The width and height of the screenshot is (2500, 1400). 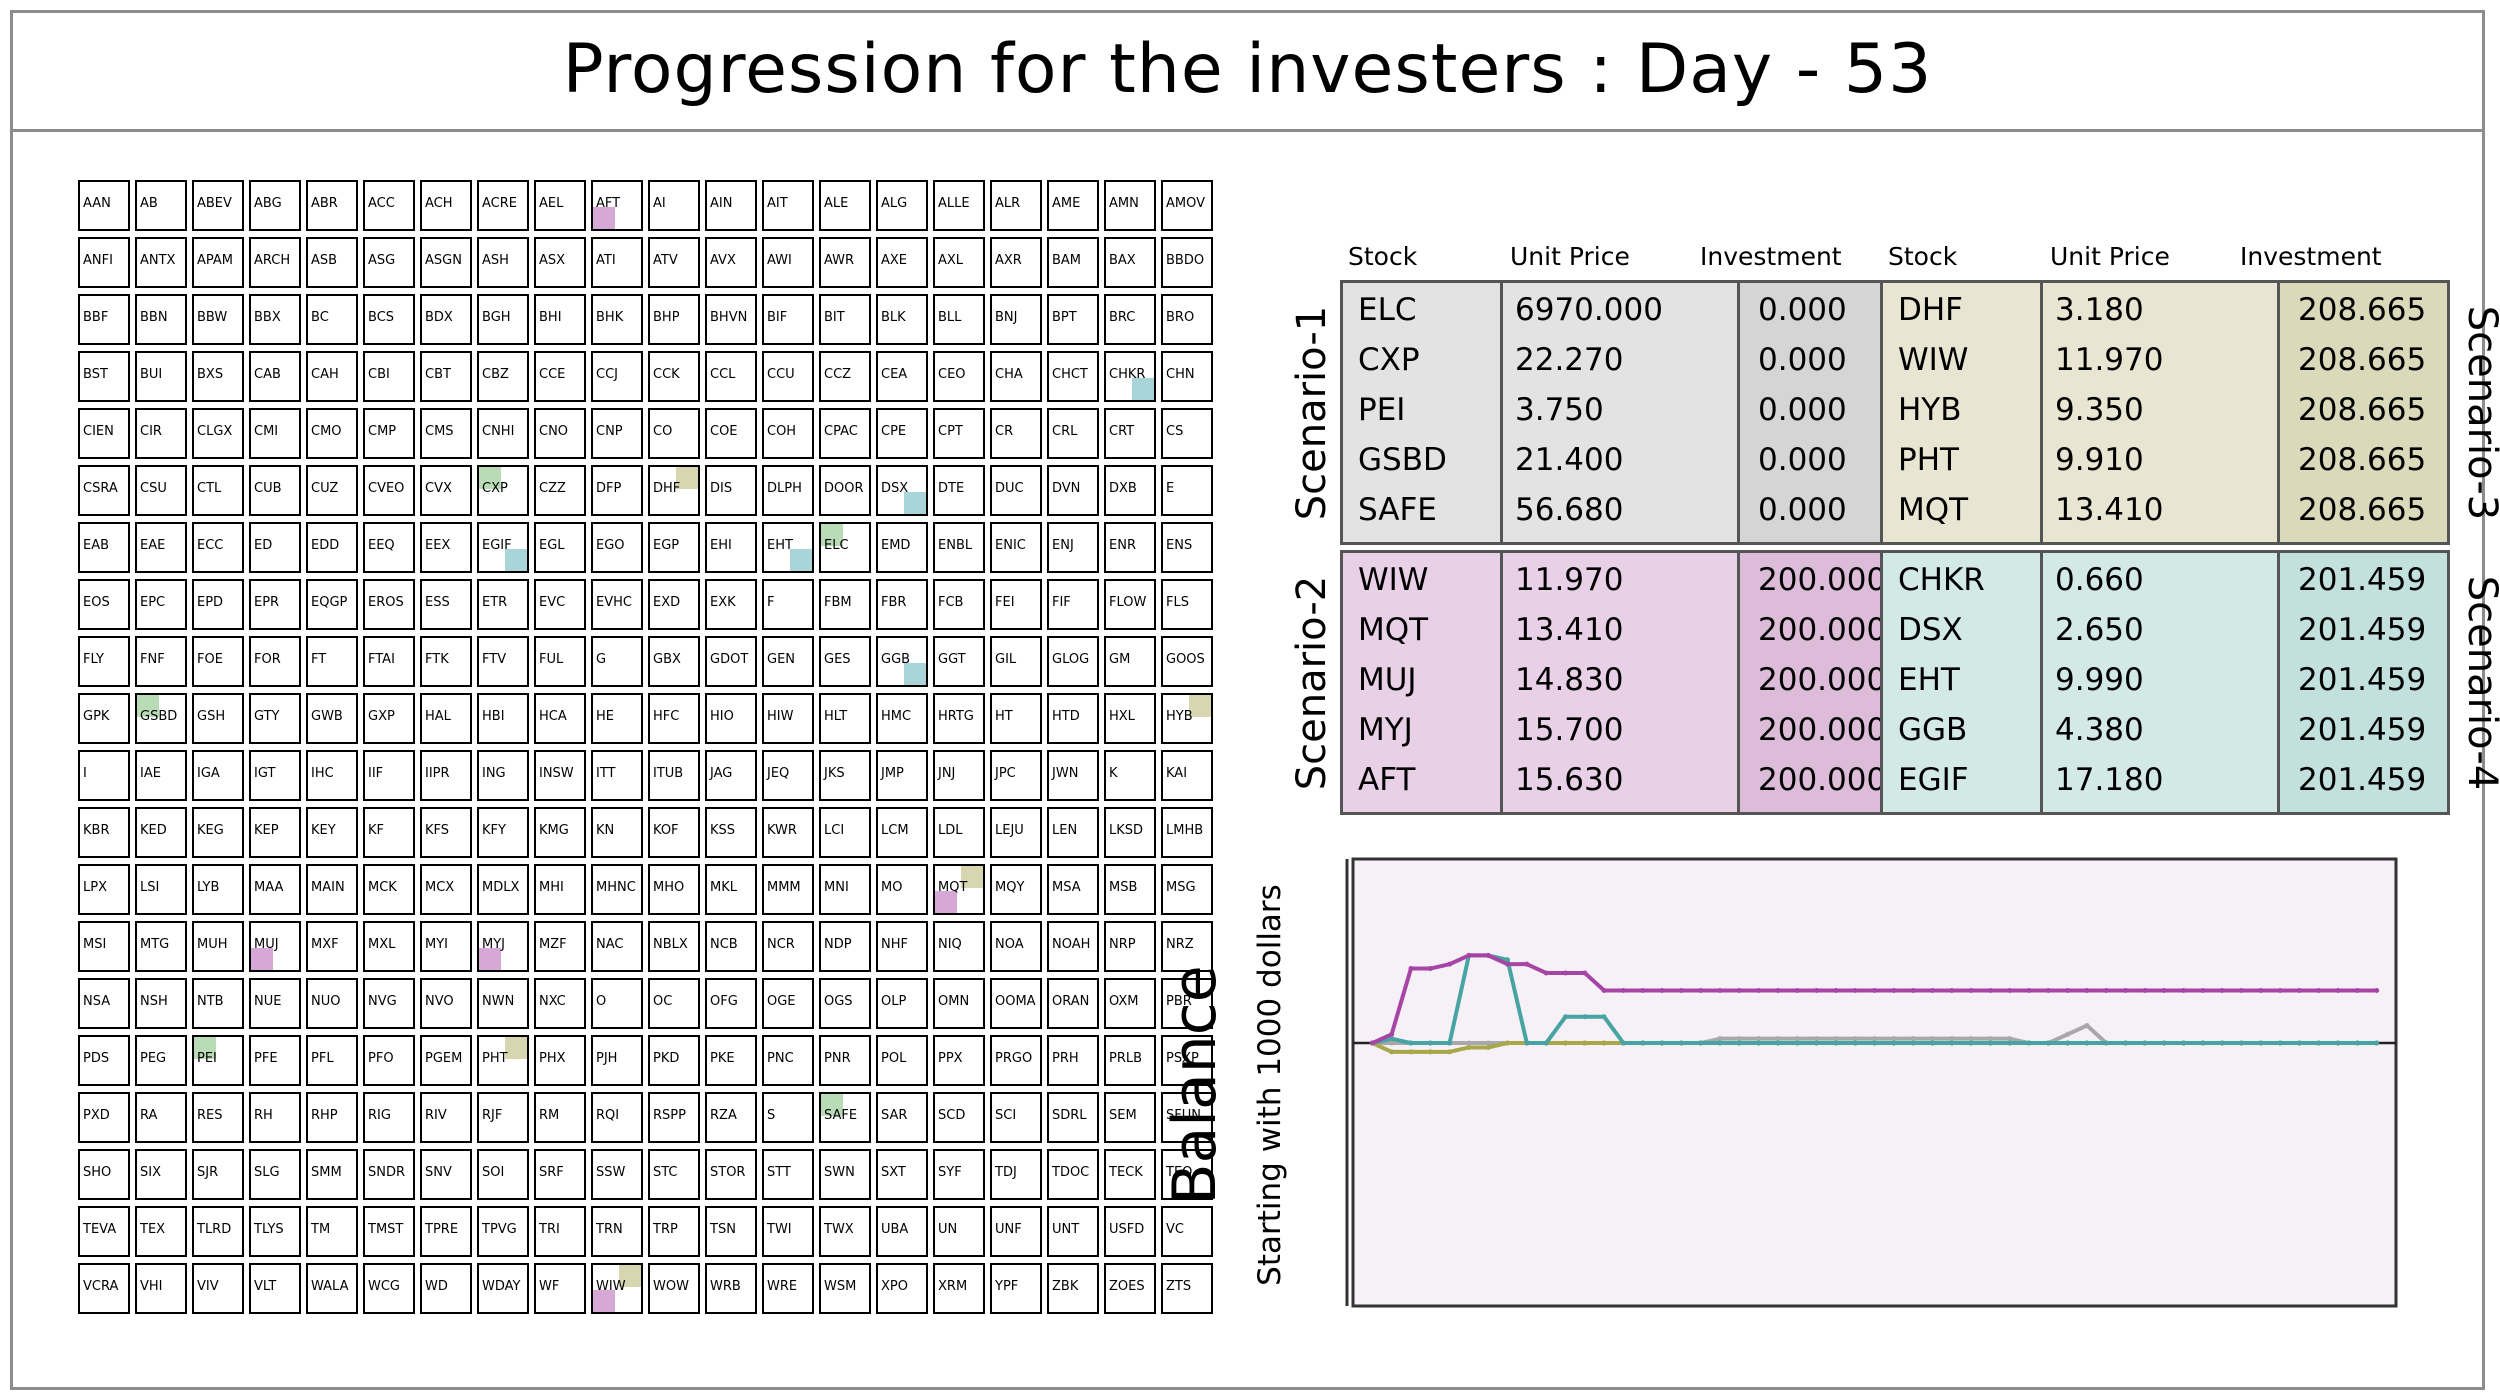 I want to click on ticker-label: BBDO, so click(x=1185, y=260).